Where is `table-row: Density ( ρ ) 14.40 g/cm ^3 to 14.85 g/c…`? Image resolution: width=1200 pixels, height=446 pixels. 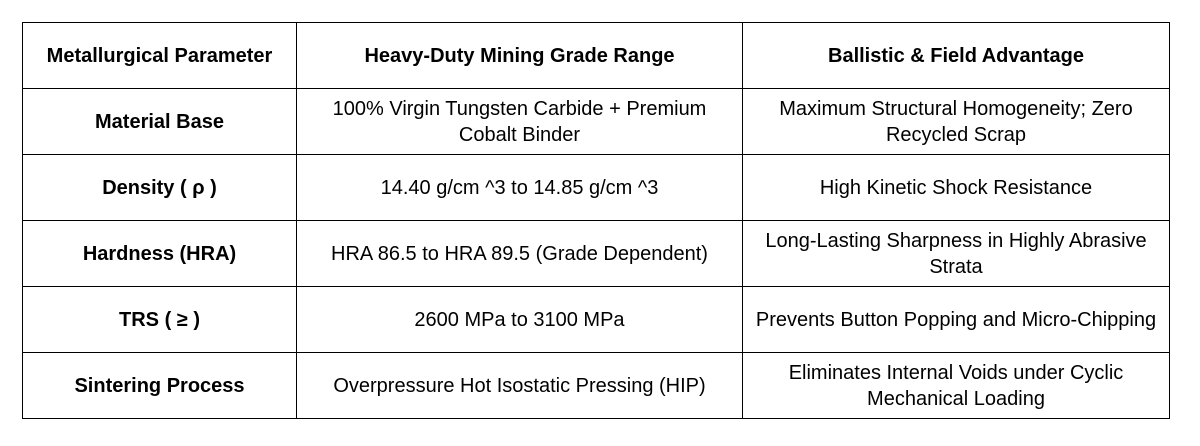 table-row: Density ( ρ ) 14.40 g/cm ^3 to 14.85 g/c… is located at coordinates (596, 187).